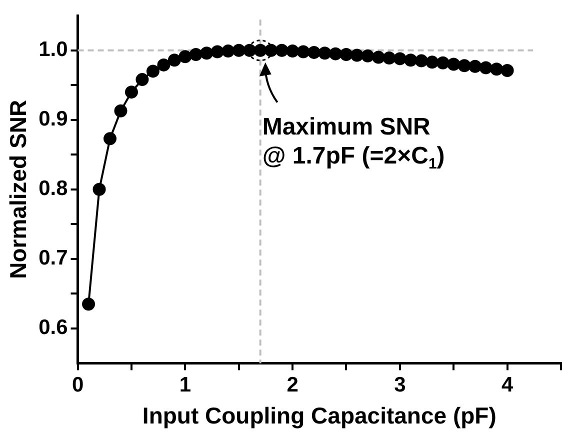 Image resolution: width=587 pixels, height=435 pixels. What do you see at coordinates (292, 385) in the screenshot?
I see `x-tick-label: 2` at bounding box center [292, 385].